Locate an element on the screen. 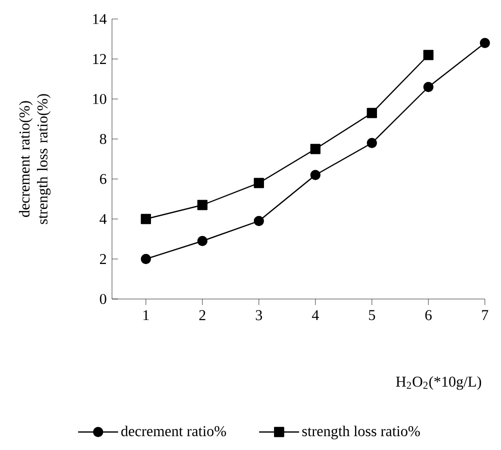 This screenshot has width=501, height=450. legend-label: strength loss ratio% is located at coordinates (361, 433).